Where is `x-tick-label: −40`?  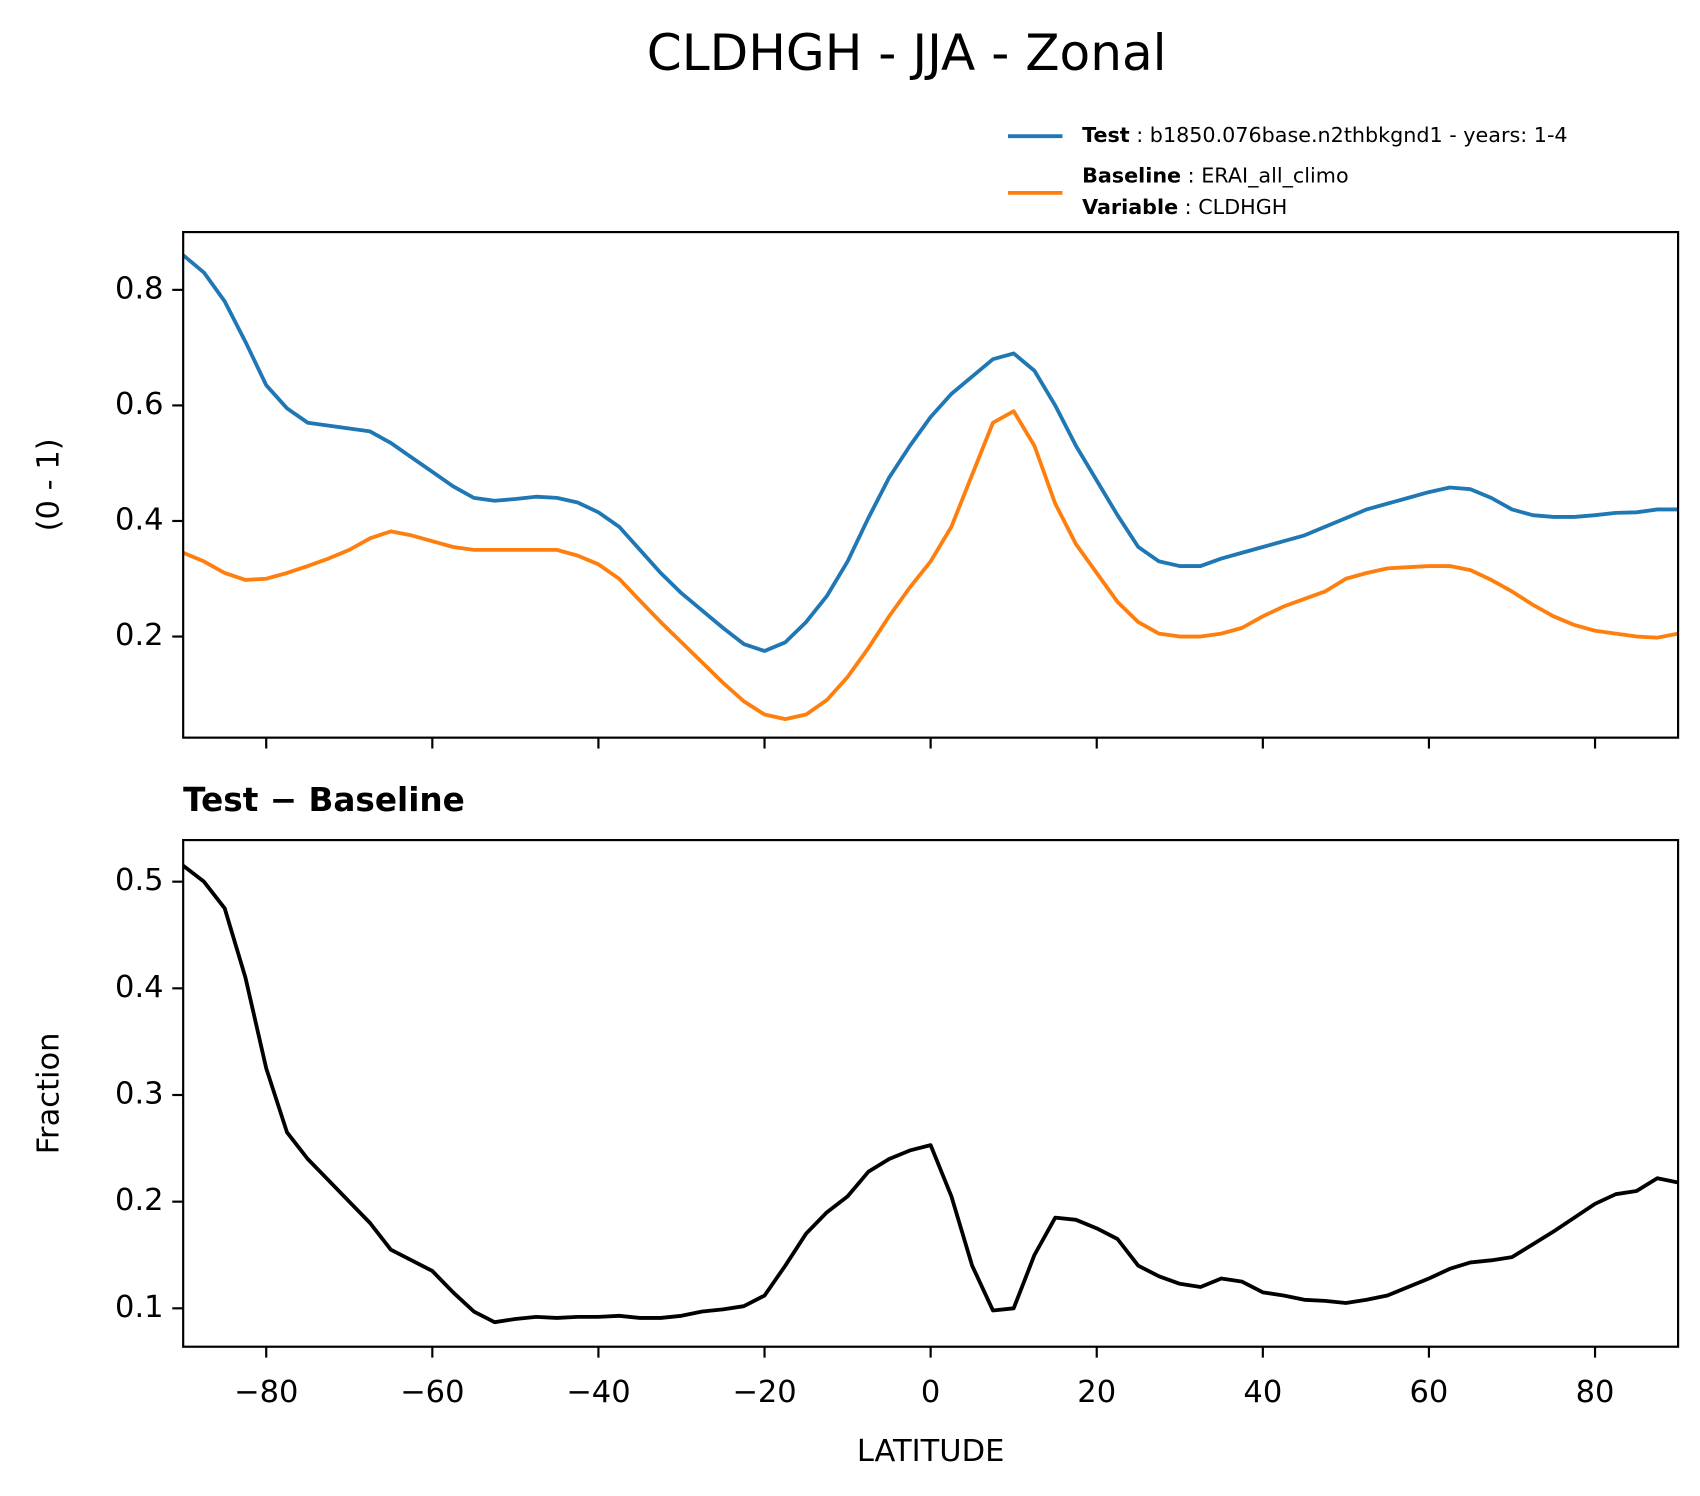 x-tick-label: −40 is located at coordinates (598, 1392).